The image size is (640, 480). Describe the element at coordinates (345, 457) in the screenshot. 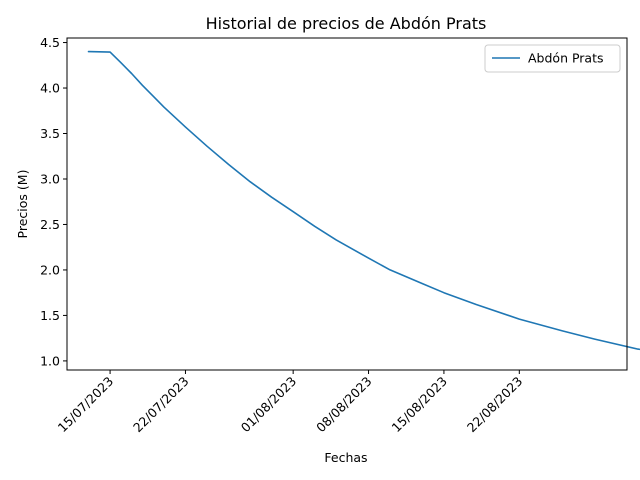

I see `x-axis-label: Fechas` at that location.